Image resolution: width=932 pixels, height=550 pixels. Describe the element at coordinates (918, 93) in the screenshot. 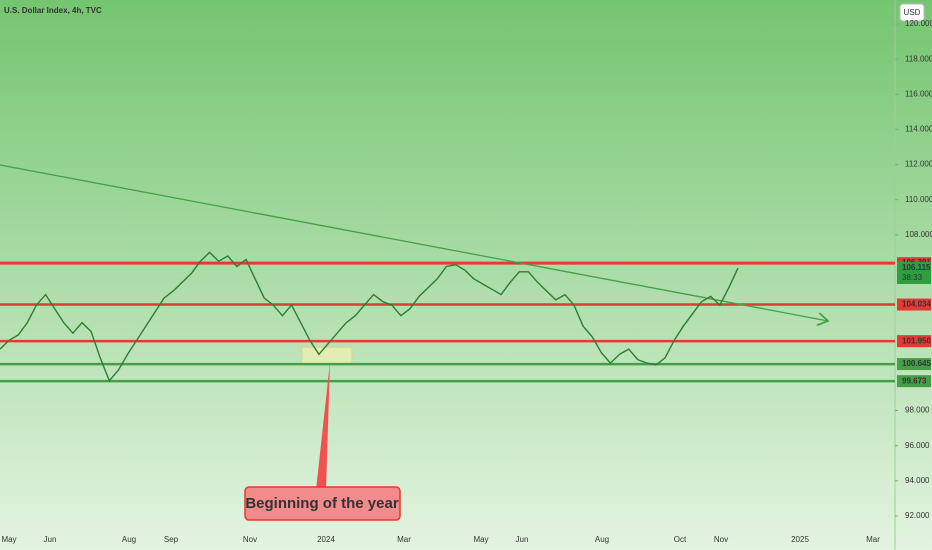

I see `y-tick-label: 116.000` at that location.